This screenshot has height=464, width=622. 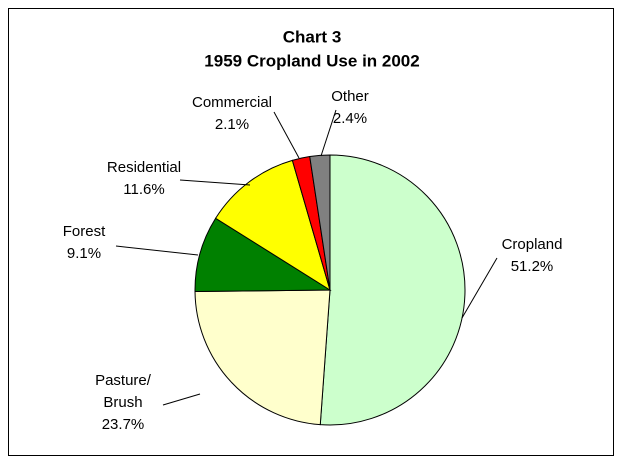 I want to click on category-label: Commercial, so click(x=232, y=102).